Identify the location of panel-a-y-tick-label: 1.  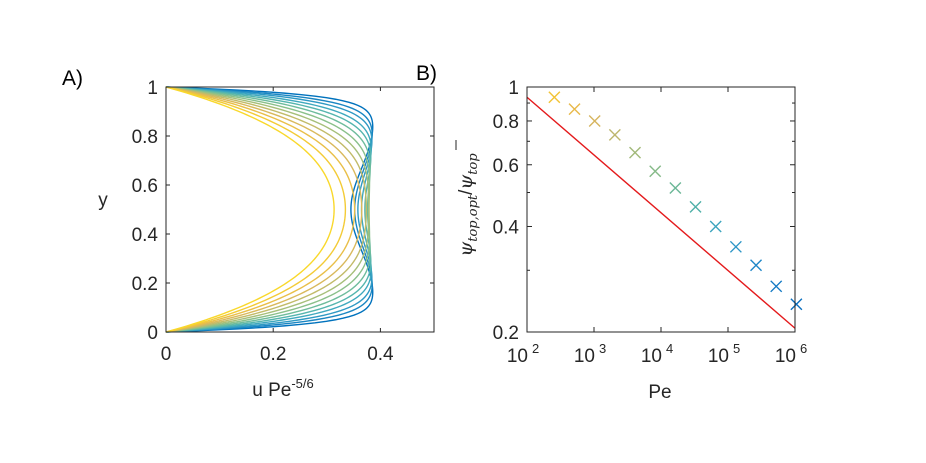
(152, 88).